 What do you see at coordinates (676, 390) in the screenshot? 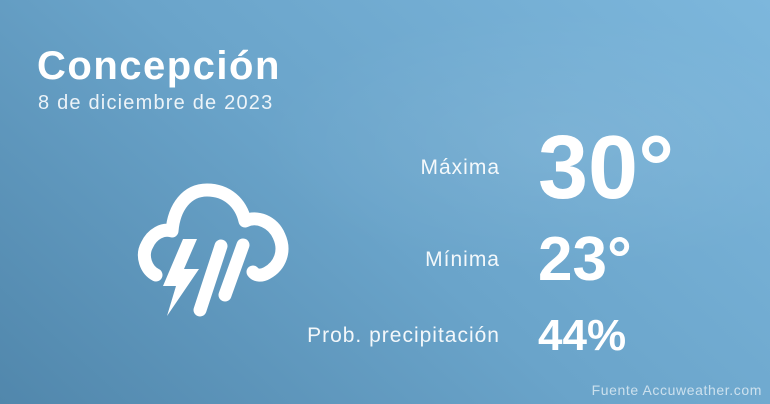
I see `source-attribution: Fuente Accuweather.com` at bounding box center [676, 390].